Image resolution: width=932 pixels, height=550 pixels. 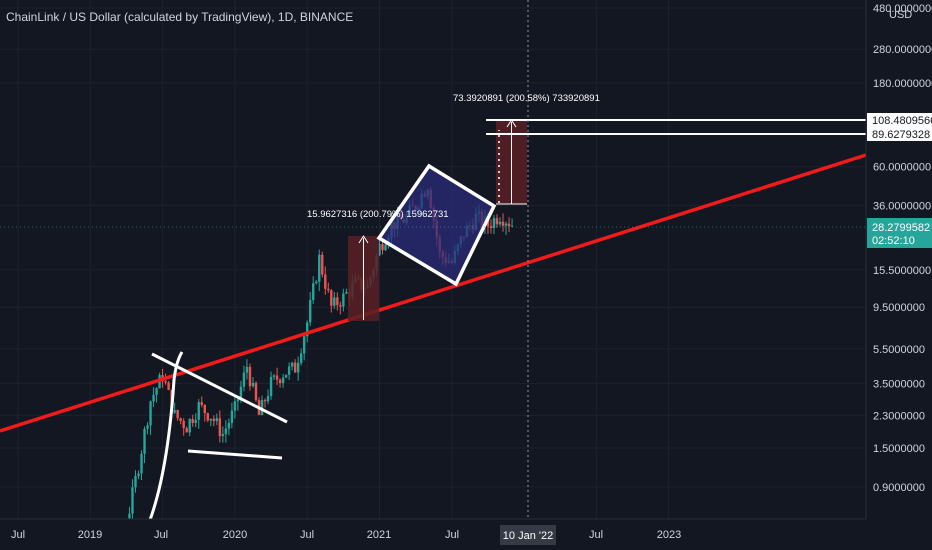 What do you see at coordinates (899, 488) in the screenshot?
I see `price-tick-label: 0.9000000` at bounding box center [899, 488].